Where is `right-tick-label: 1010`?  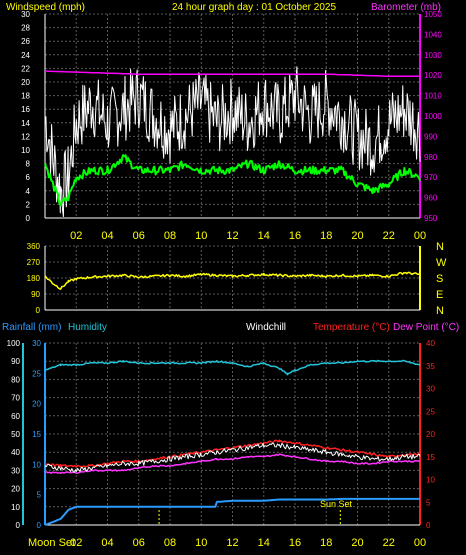
right-tick-label: 1010 is located at coordinates (433, 96).